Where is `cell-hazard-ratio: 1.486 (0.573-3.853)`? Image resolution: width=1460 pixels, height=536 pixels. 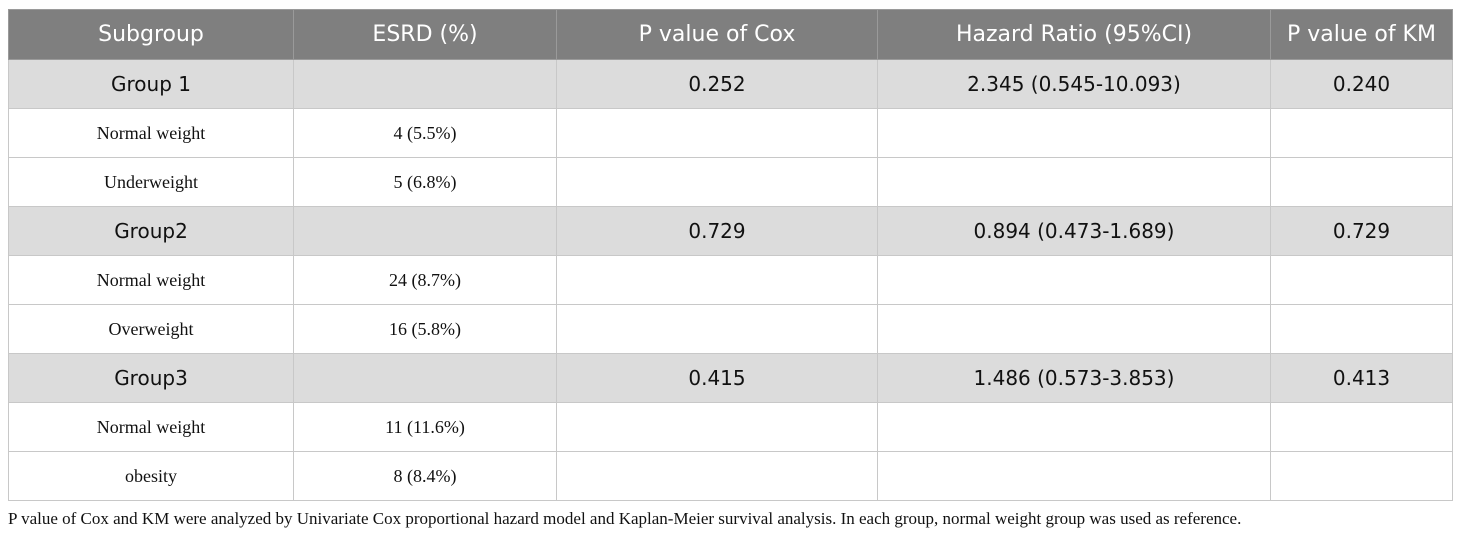 cell-hazard-ratio: 1.486 (0.573-3.853) is located at coordinates (1074, 378).